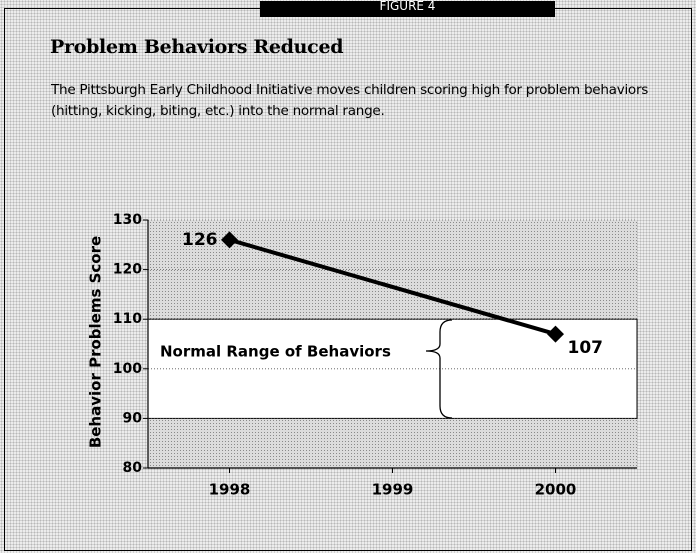 This screenshot has width=696, height=553. What do you see at coordinates (133, 418) in the screenshot?
I see `y-tick-label: 90` at bounding box center [133, 418].